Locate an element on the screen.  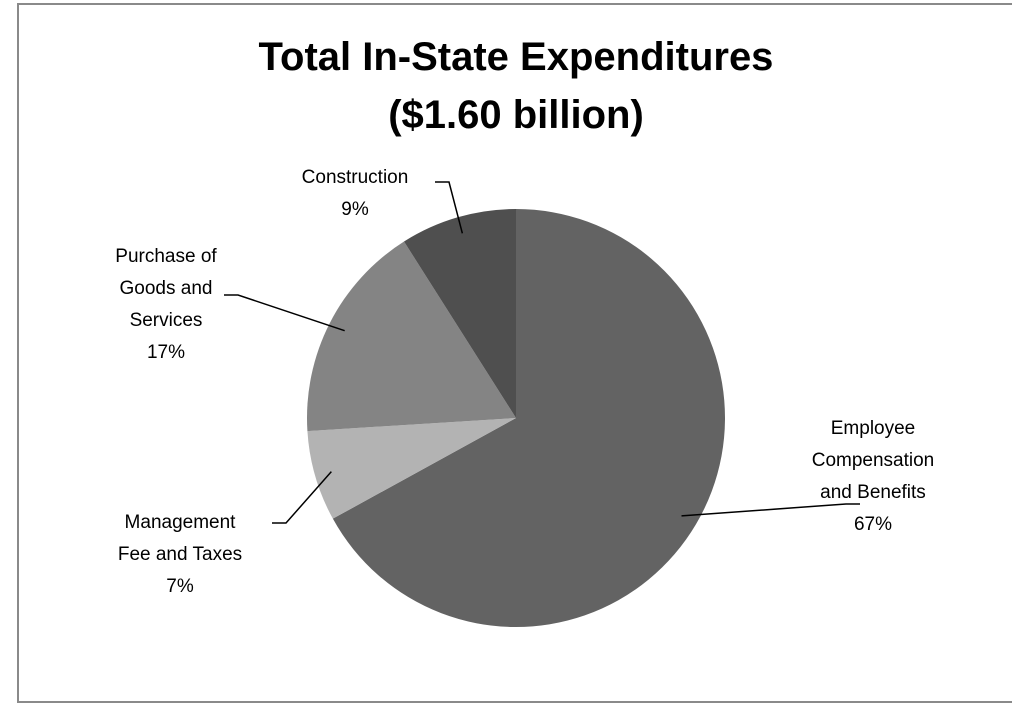
pie-slice-management-fee-and-taxes is located at coordinates (411, 468).